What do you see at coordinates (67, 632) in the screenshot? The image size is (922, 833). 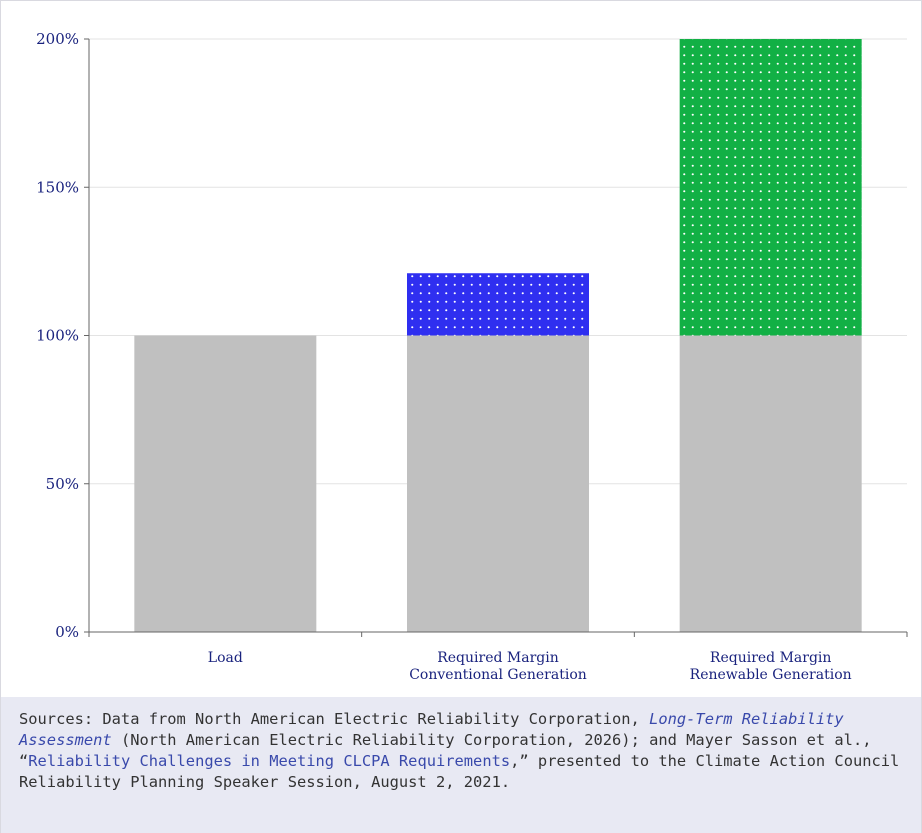 I see `y-tick-label: 0%` at bounding box center [67, 632].